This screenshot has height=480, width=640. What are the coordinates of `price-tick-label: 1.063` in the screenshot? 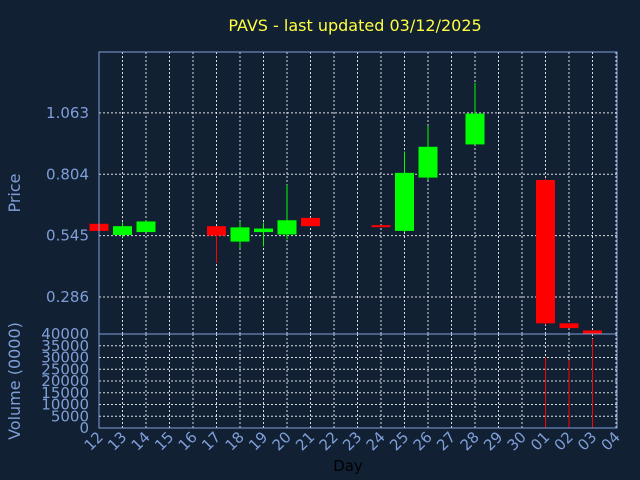 It's located at (67, 113).